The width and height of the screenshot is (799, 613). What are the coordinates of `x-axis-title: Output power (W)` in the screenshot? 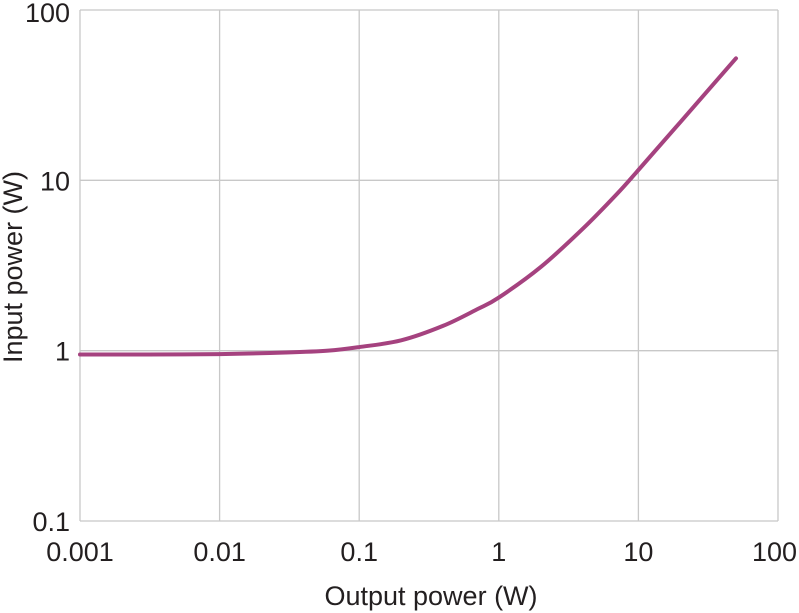 It's located at (430, 596).